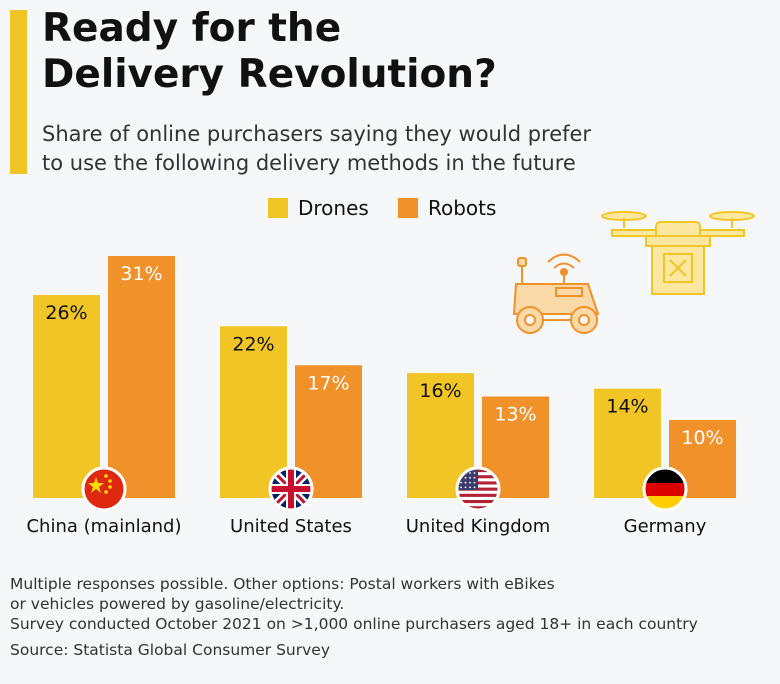 This screenshot has height=684, width=780. I want to click on data-label-drones-0: 26%, so click(66, 313).